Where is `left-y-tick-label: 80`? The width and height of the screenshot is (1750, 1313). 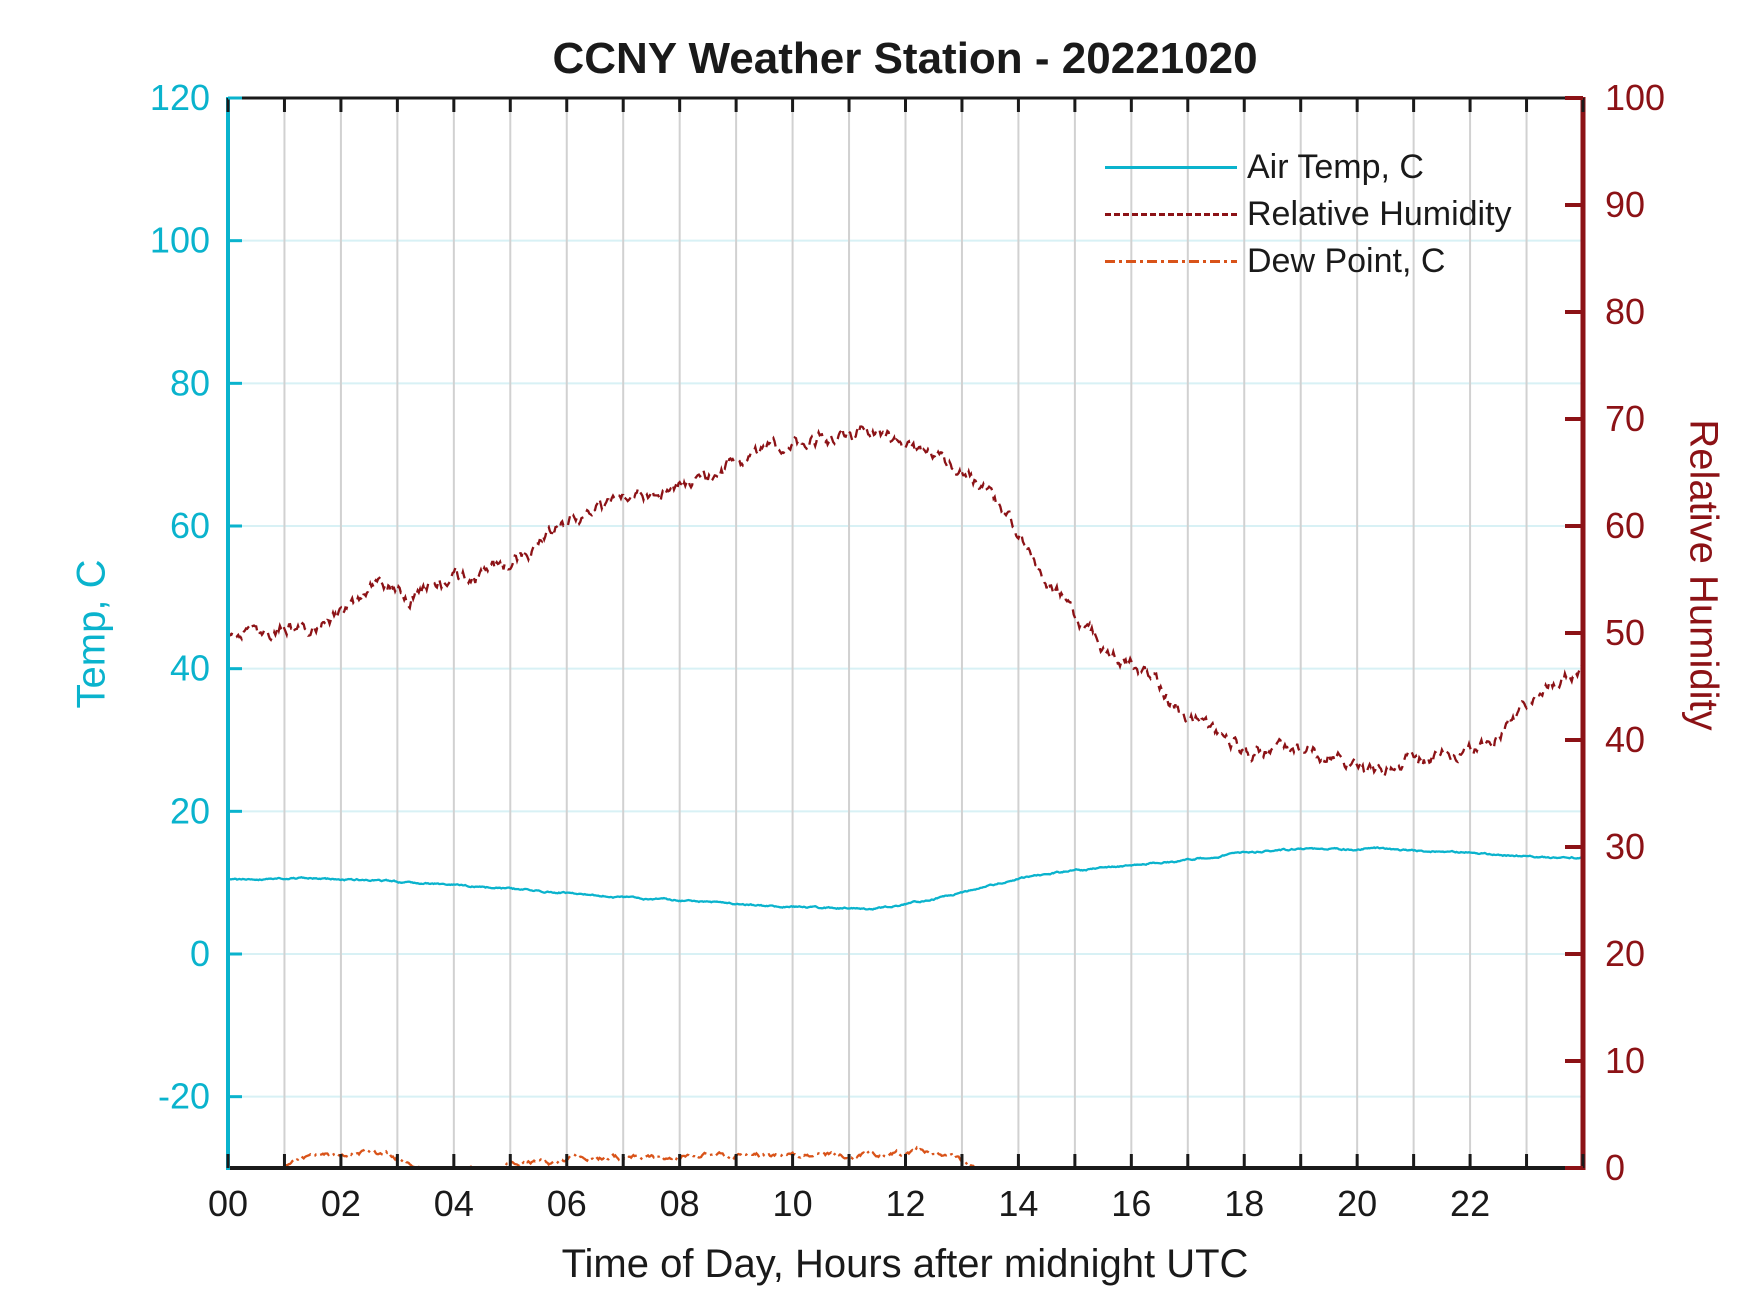 left-y-tick-label: 80 is located at coordinates (190, 382).